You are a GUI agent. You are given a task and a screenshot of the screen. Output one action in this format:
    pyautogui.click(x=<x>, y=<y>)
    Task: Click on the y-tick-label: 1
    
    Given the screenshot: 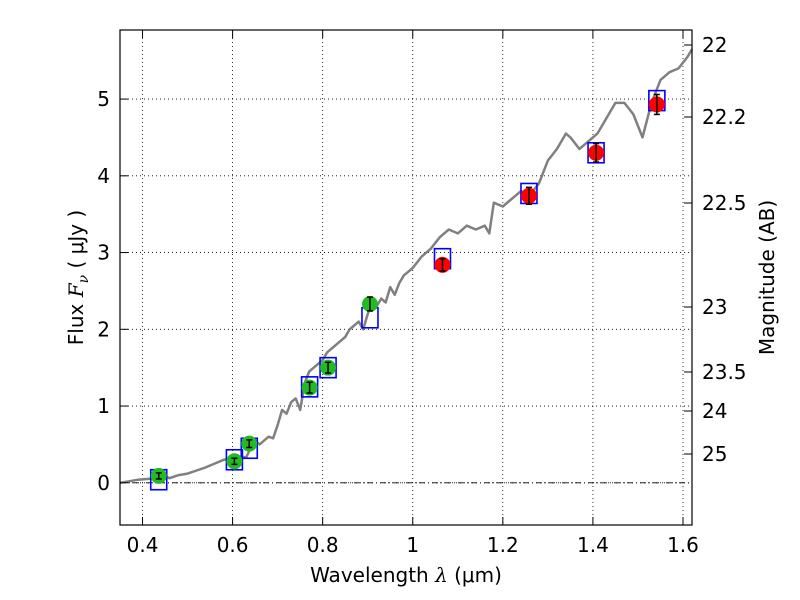 What is the action you would take?
    pyautogui.click(x=103, y=406)
    